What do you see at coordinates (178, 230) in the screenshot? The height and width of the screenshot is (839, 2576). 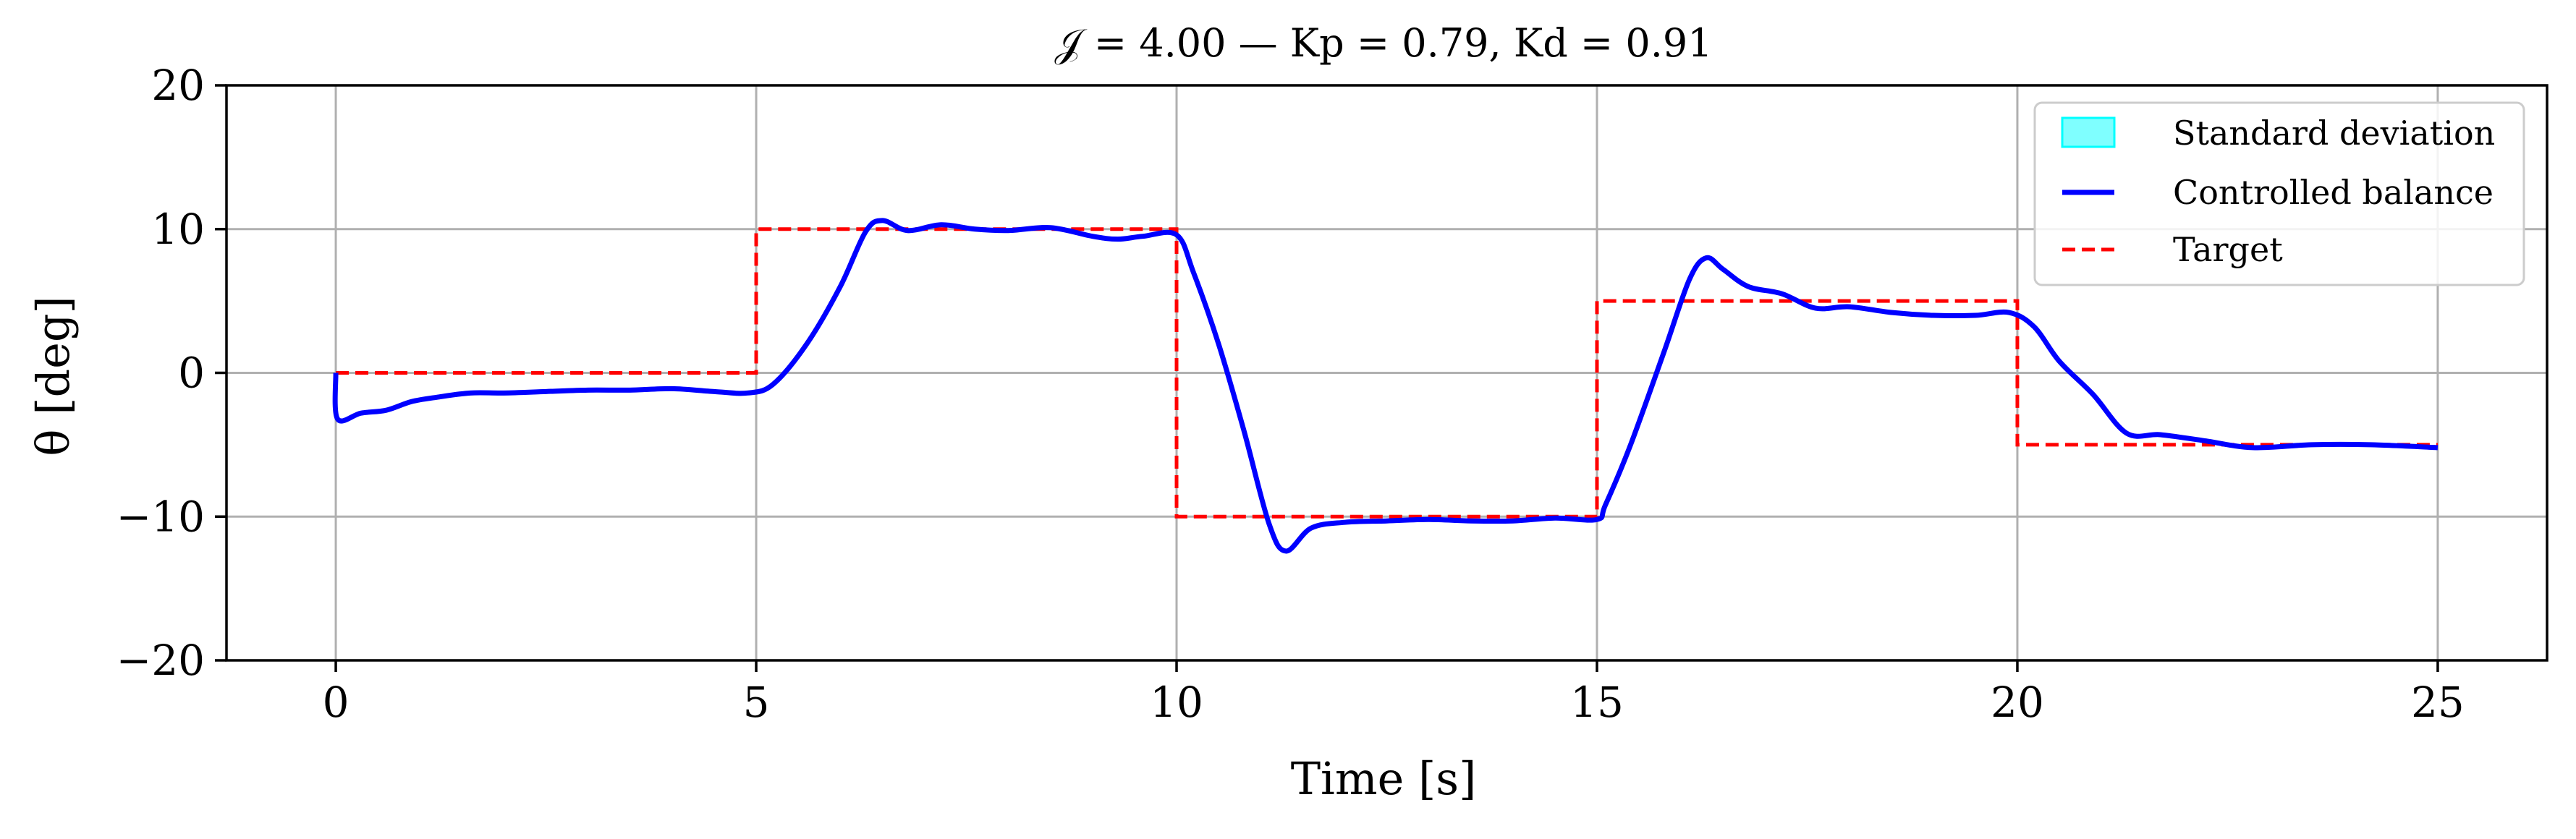 I see `y-tick-label: 10` at bounding box center [178, 230].